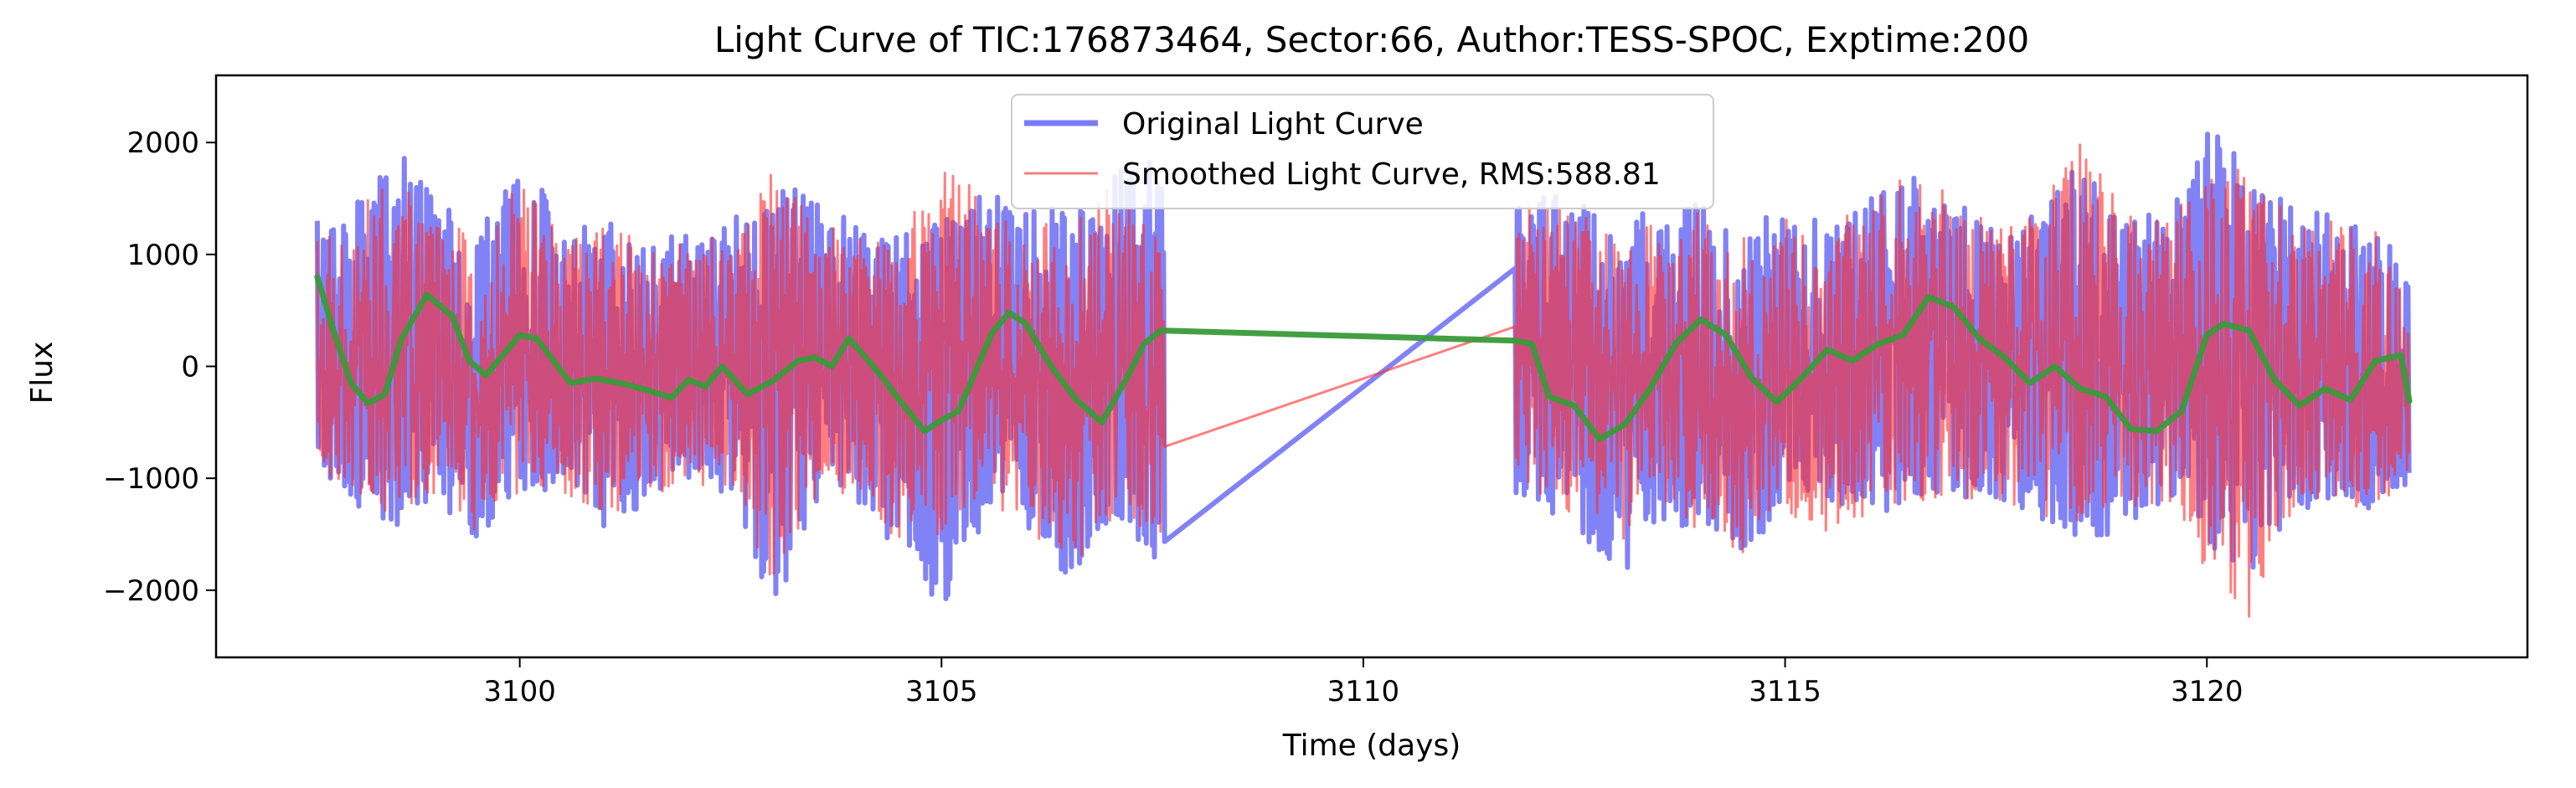  Describe the element at coordinates (1363, 691) in the screenshot. I see `x-tick-label: 3110` at that location.